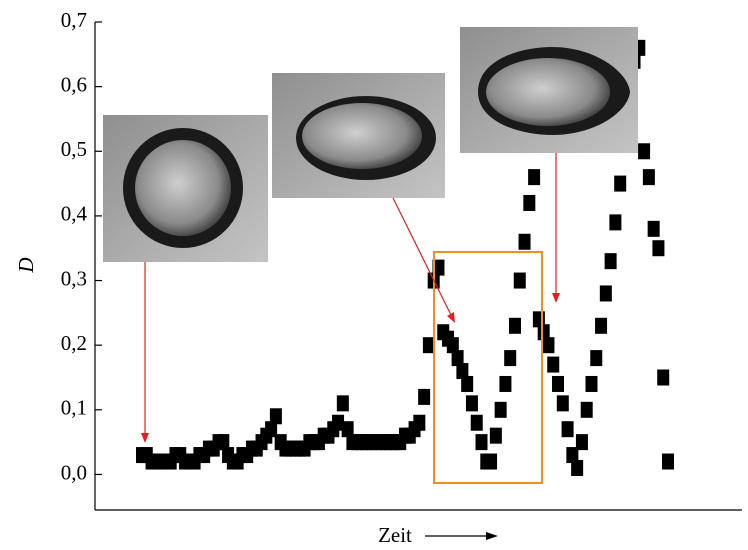 The image size is (748, 550). What do you see at coordinates (74, 20) in the screenshot?
I see `y-tick-label: 0,7` at bounding box center [74, 20].